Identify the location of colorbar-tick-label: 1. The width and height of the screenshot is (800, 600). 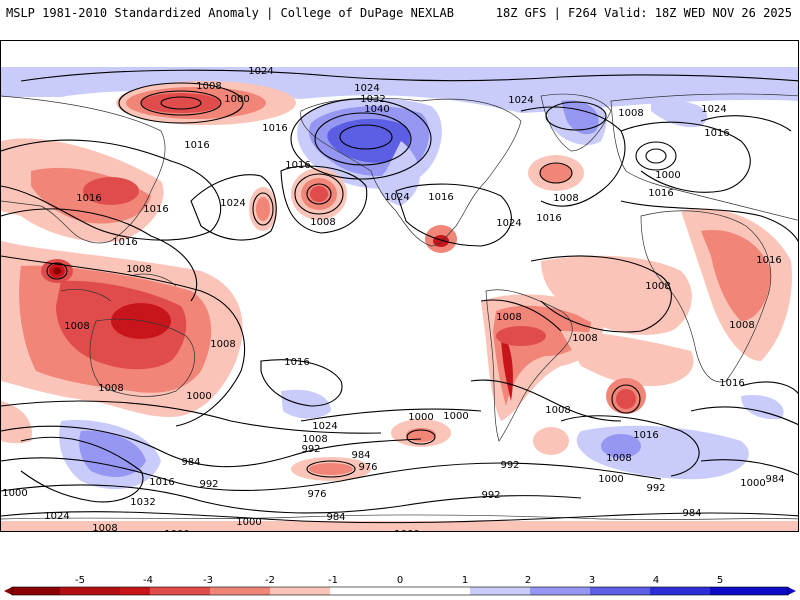
(465, 580).